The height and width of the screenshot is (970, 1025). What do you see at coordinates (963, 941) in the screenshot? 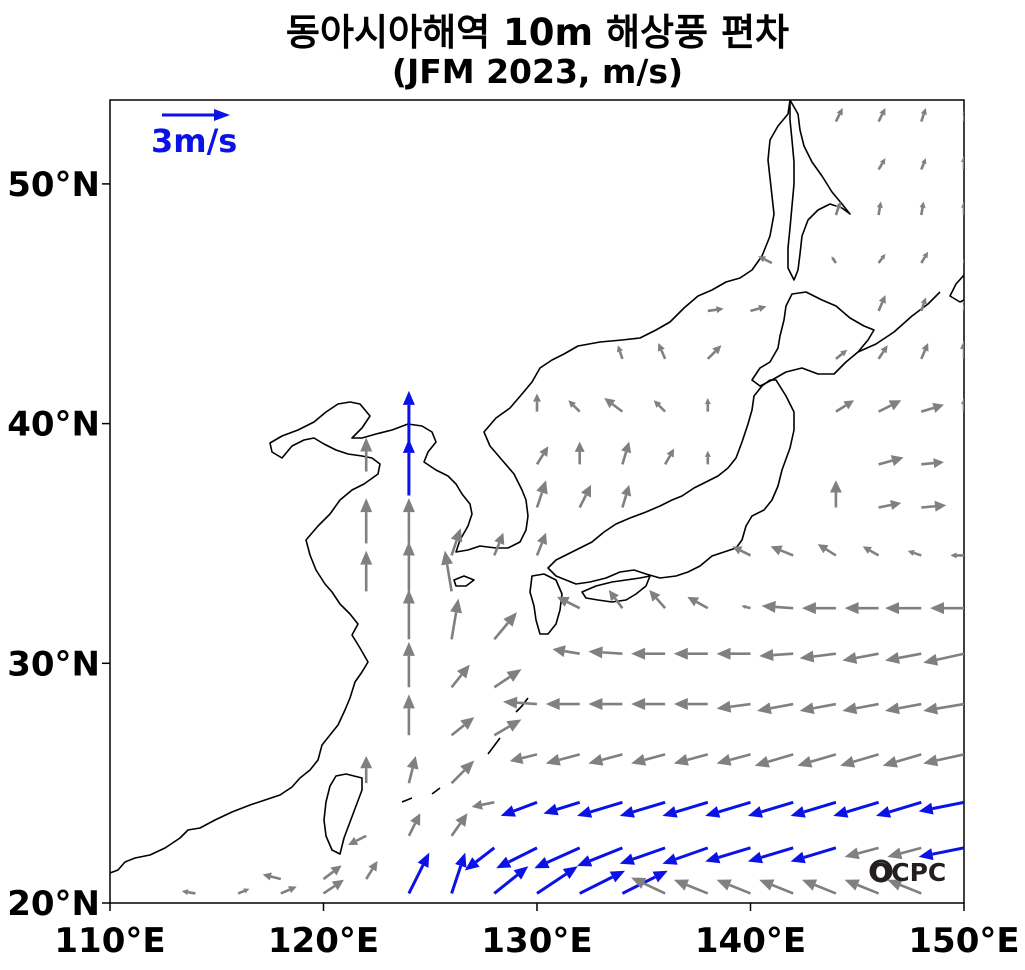
I see `x-tick-label: 150°E` at bounding box center [963, 941].